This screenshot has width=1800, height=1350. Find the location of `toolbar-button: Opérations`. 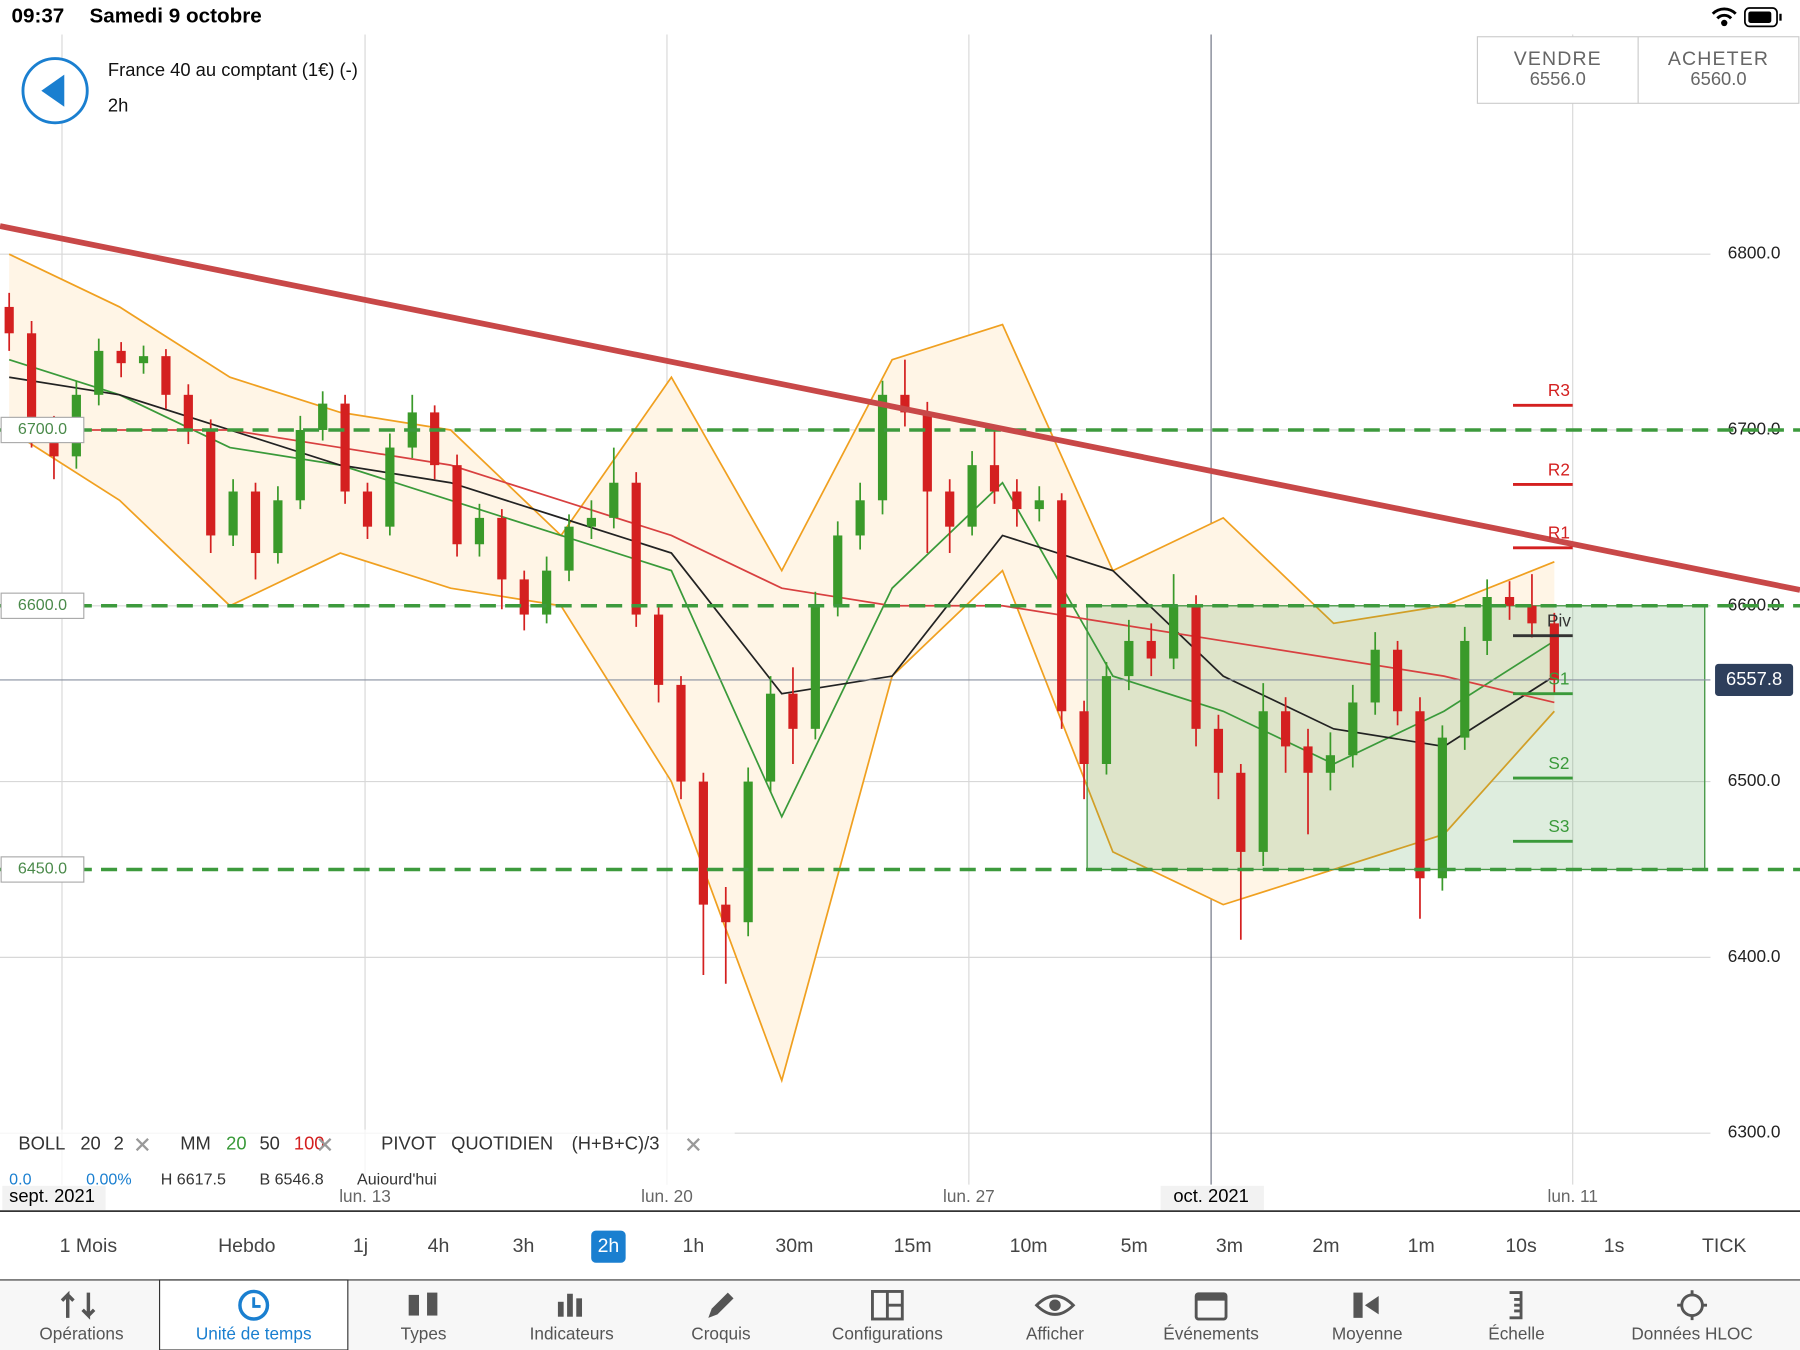

toolbar-button: Opérations is located at coordinates (81, 1317).